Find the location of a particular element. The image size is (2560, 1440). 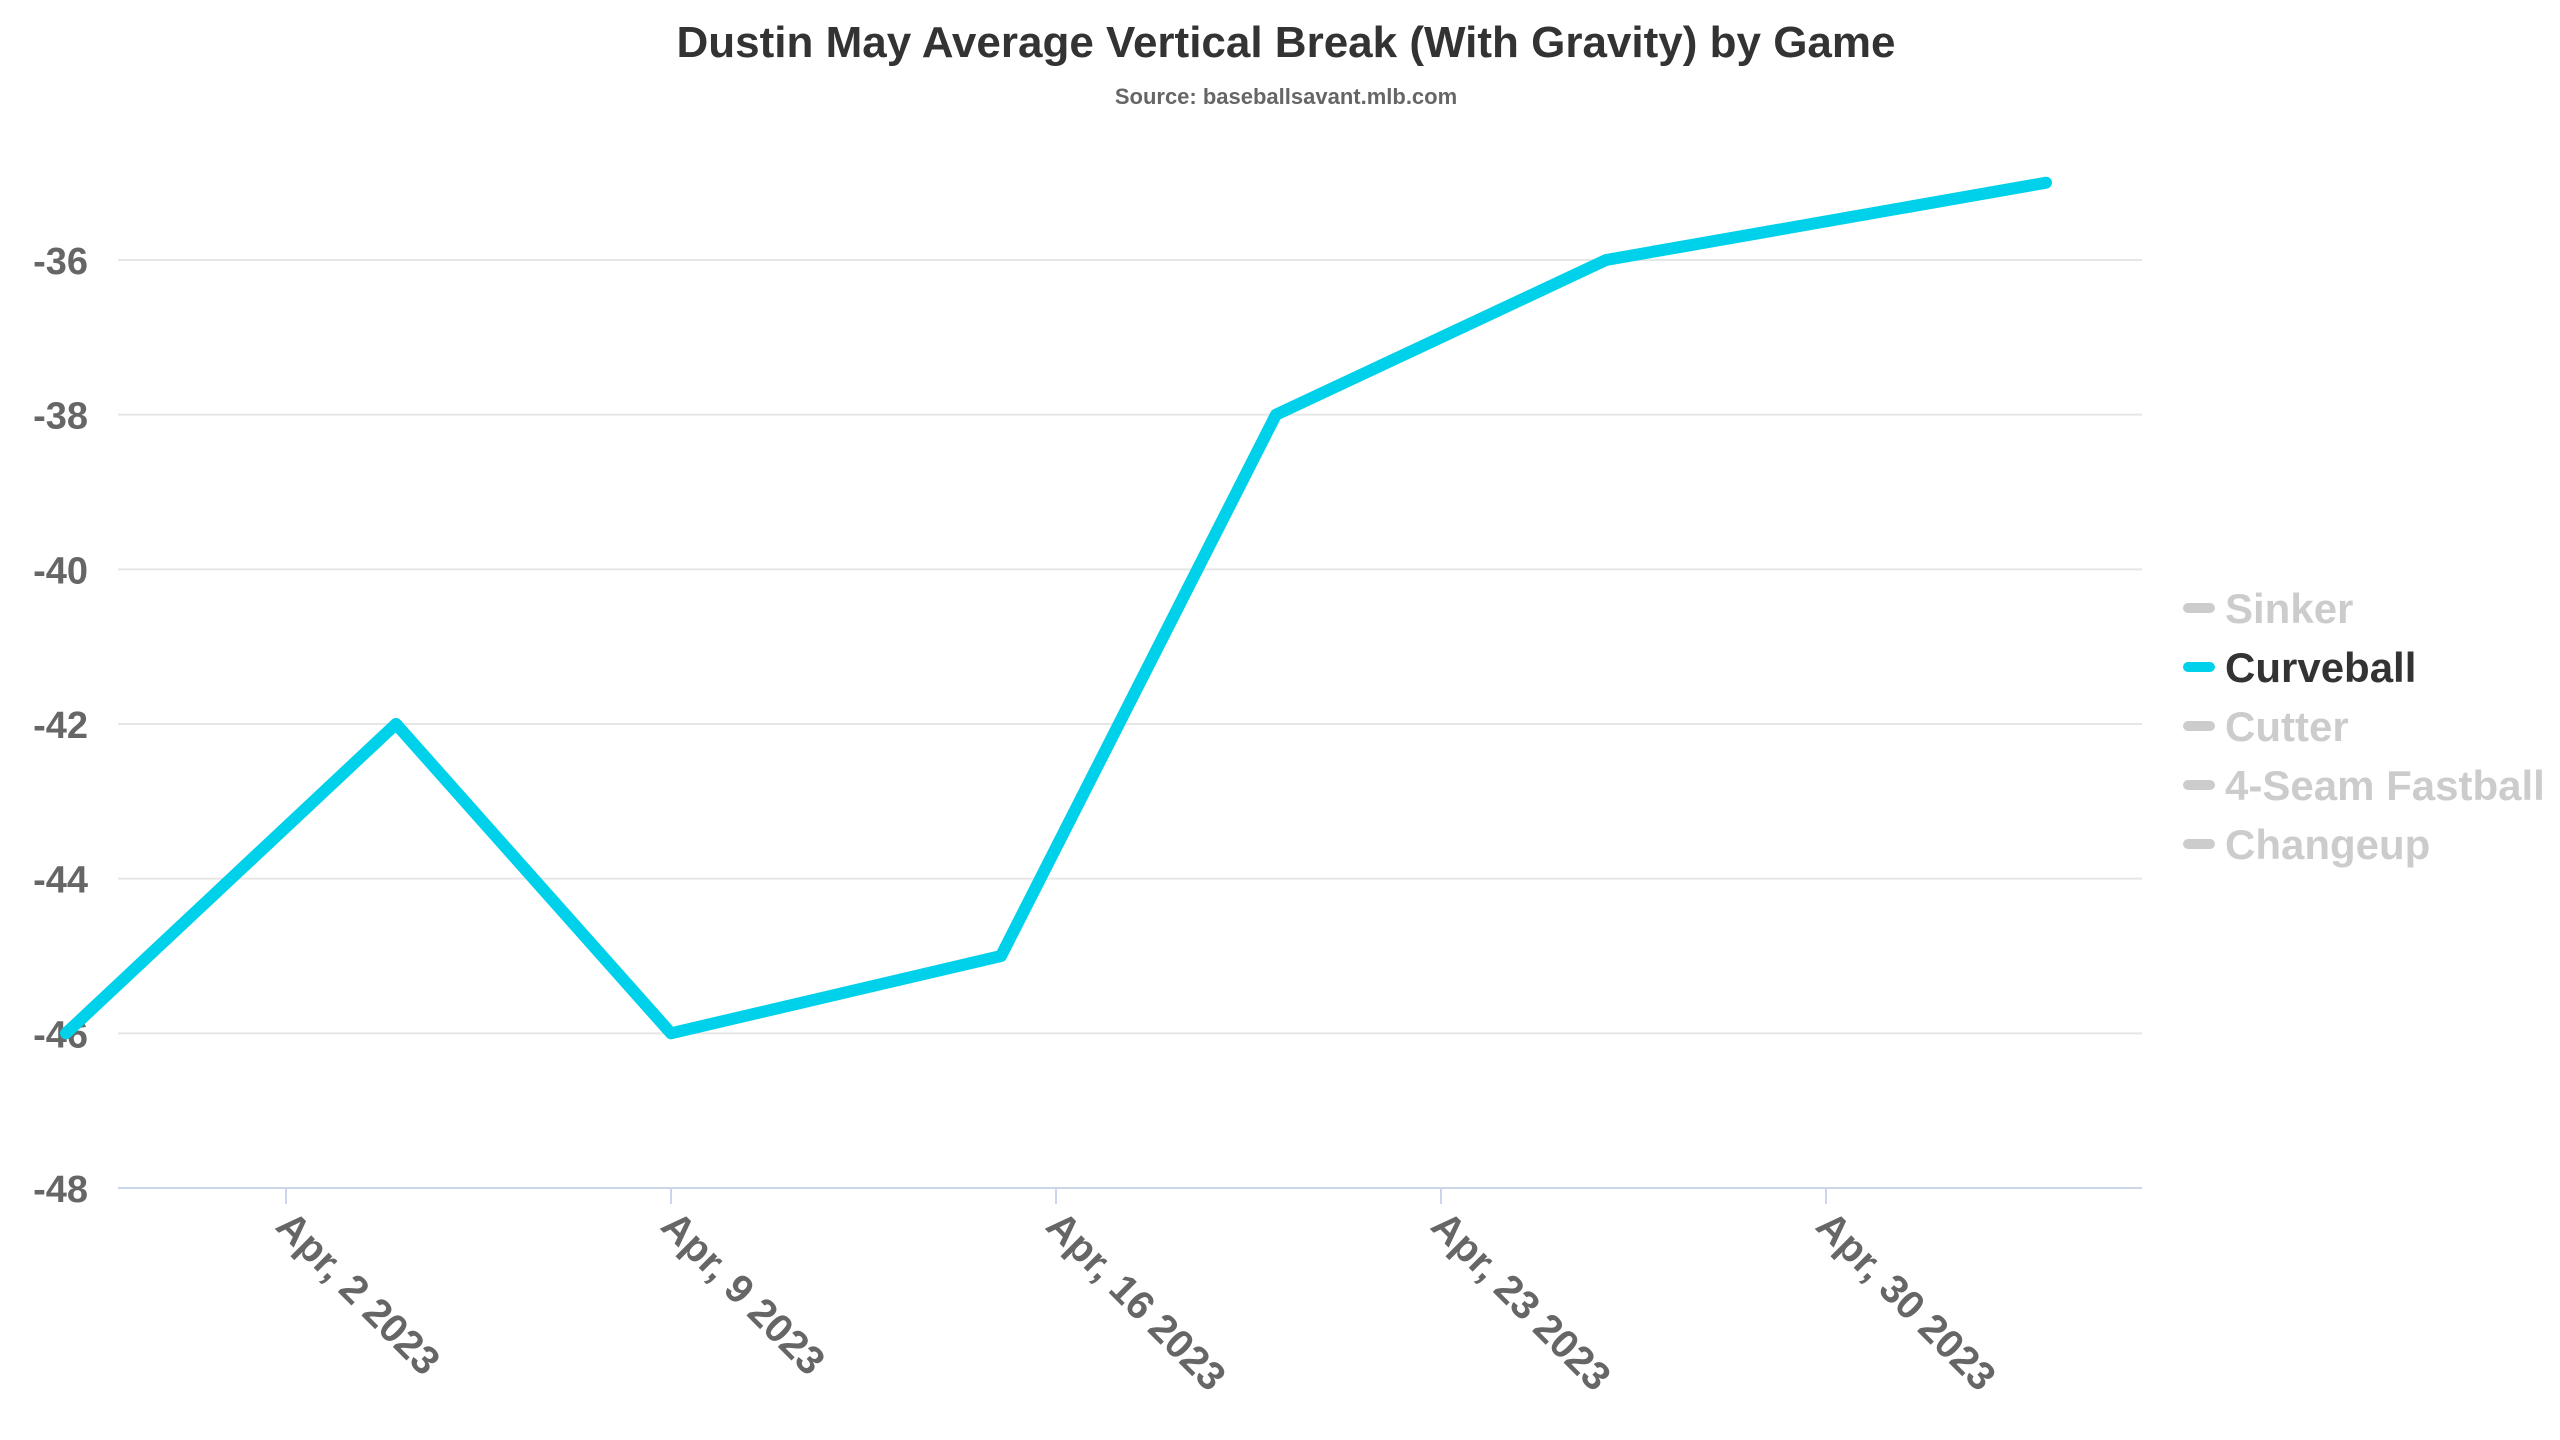

legend-item-cutter: Cutter is located at coordinates (2266, 726).